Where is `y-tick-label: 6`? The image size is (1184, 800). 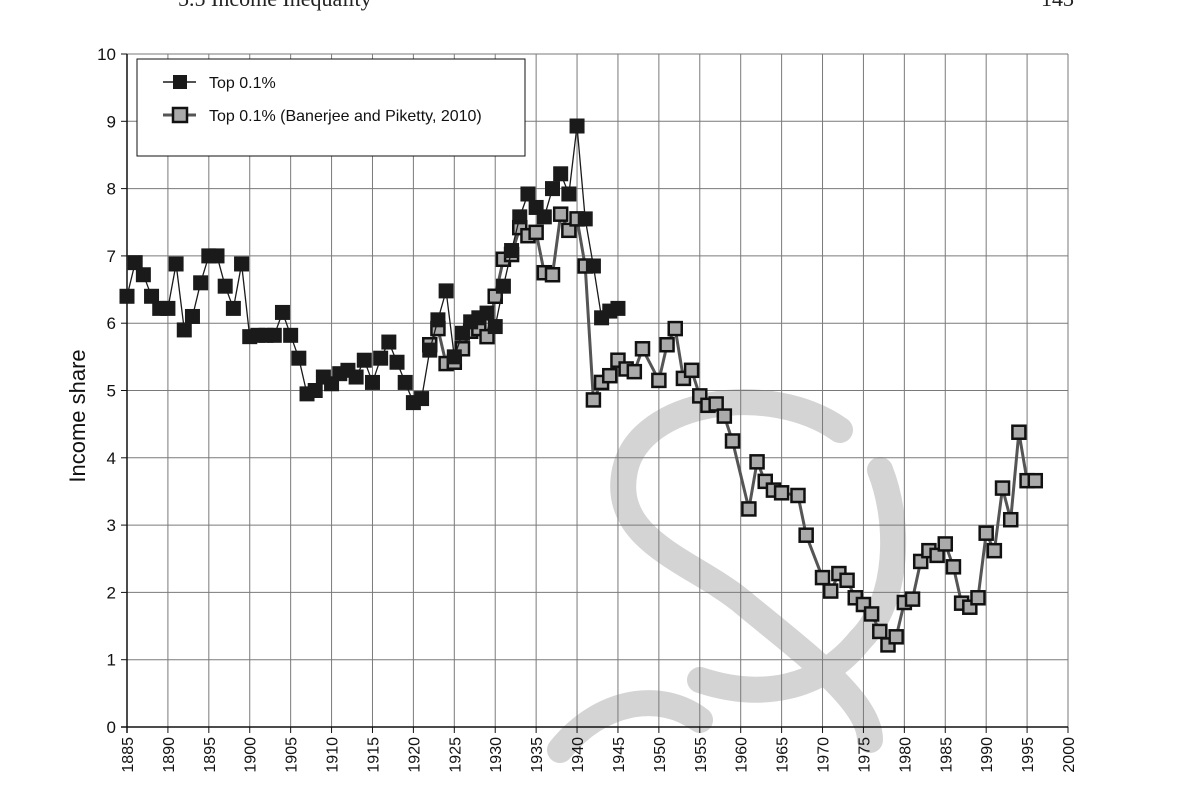 y-tick-label: 6 is located at coordinates (111, 323).